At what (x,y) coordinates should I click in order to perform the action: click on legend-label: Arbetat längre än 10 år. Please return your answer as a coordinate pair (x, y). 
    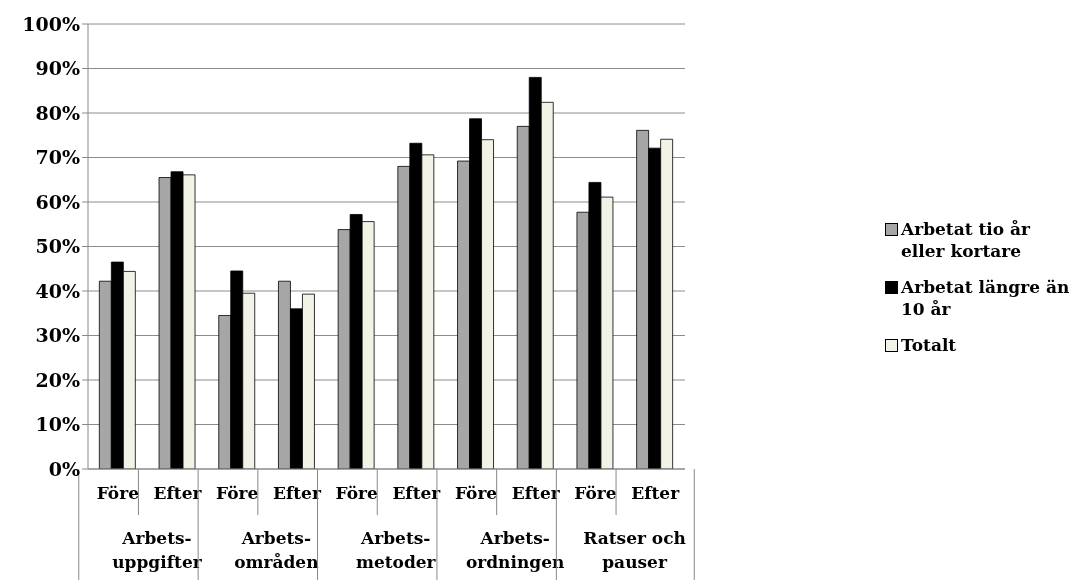
    Looking at the image, I should click on (985, 298).